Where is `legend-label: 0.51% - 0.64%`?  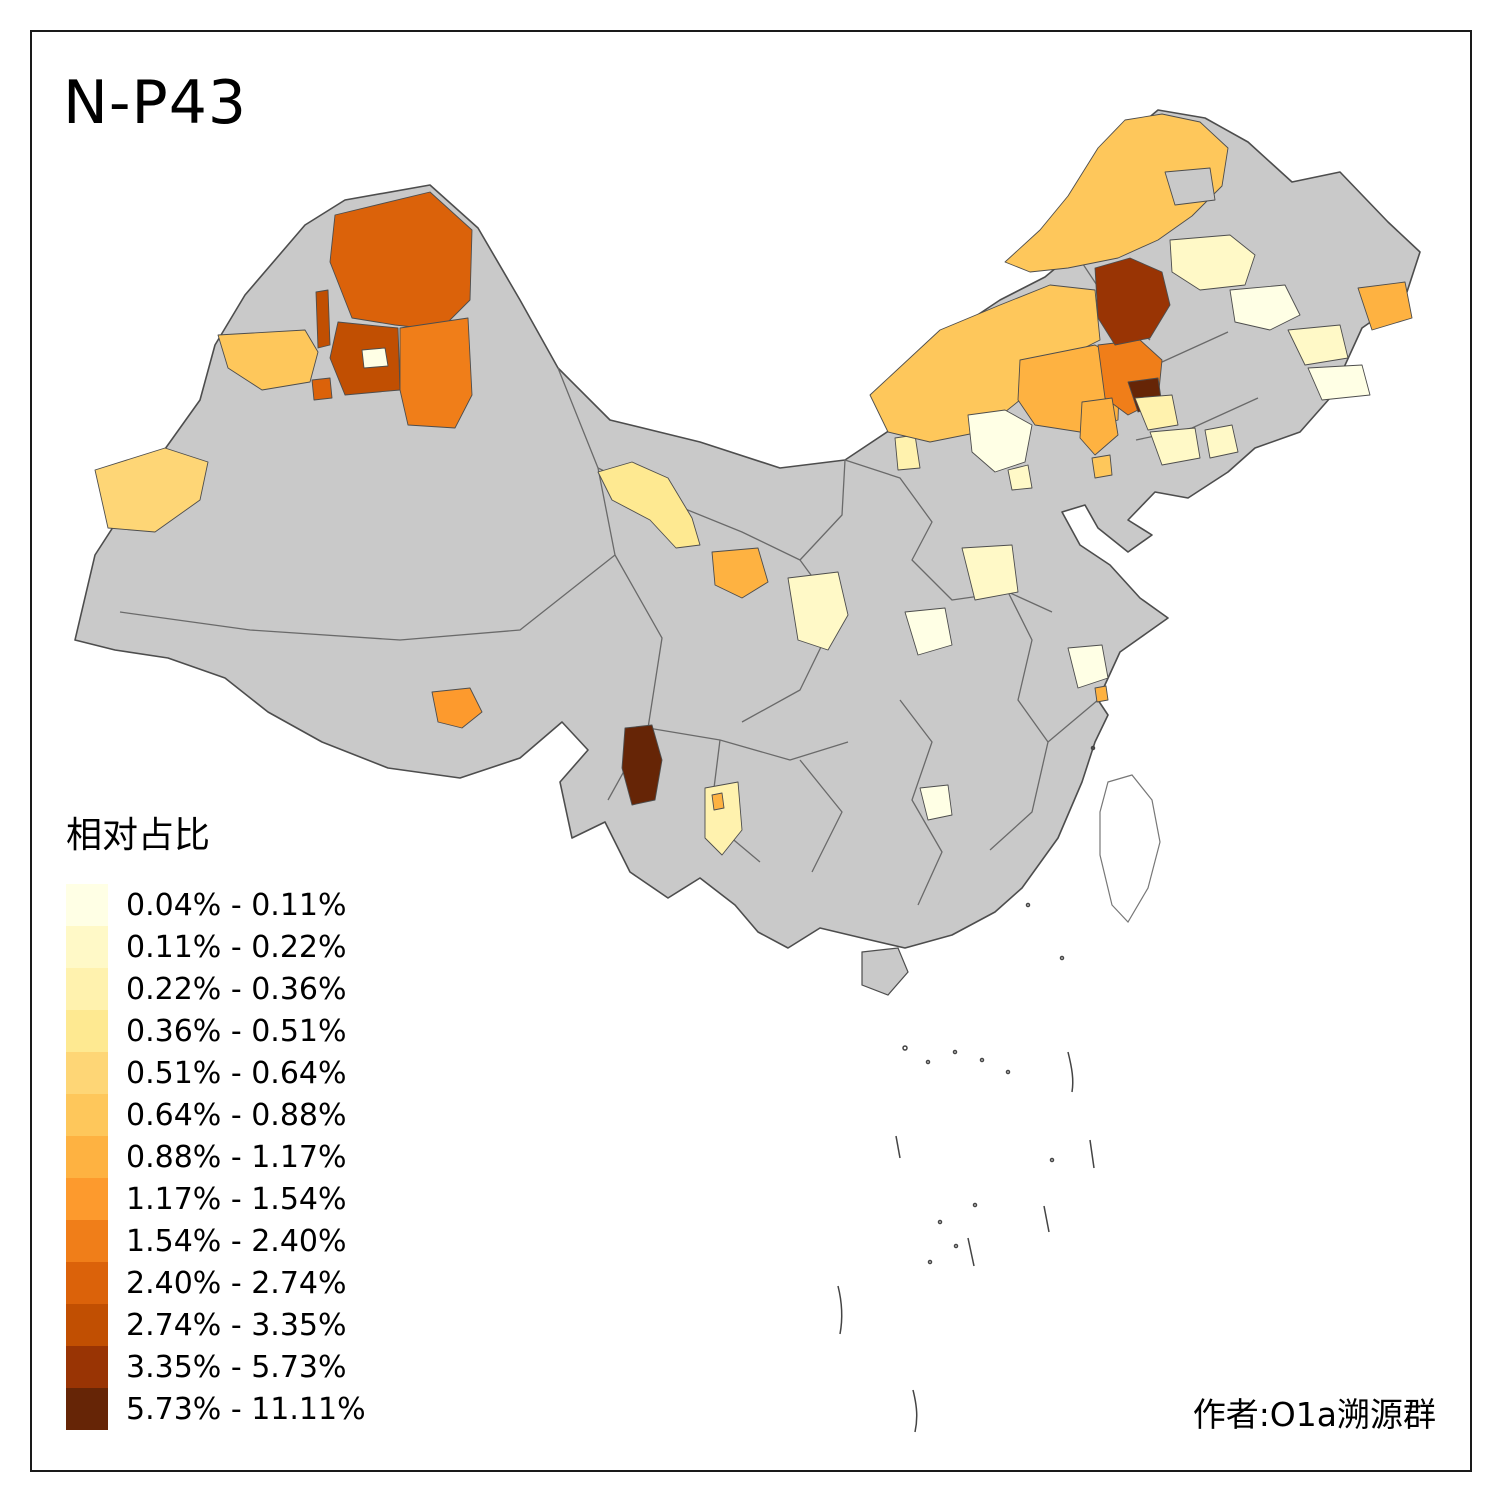 legend-label: 0.51% - 0.64% is located at coordinates (236, 1073).